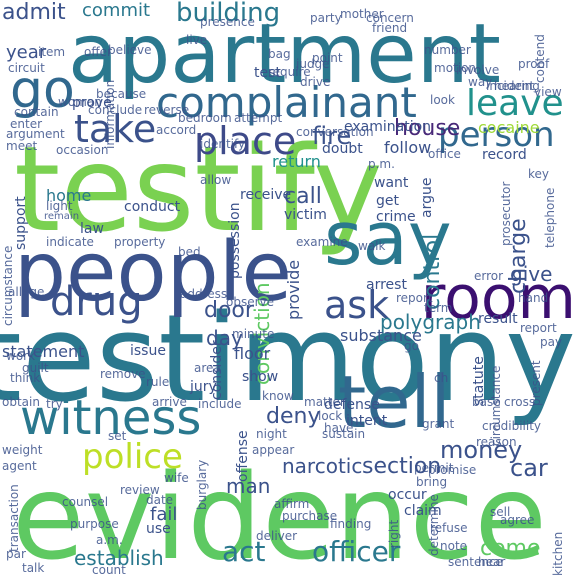  What do you see at coordinates (258, 118) in the screenshot?
I see `word-attempt: attempt` at bounding box center [258, 118].